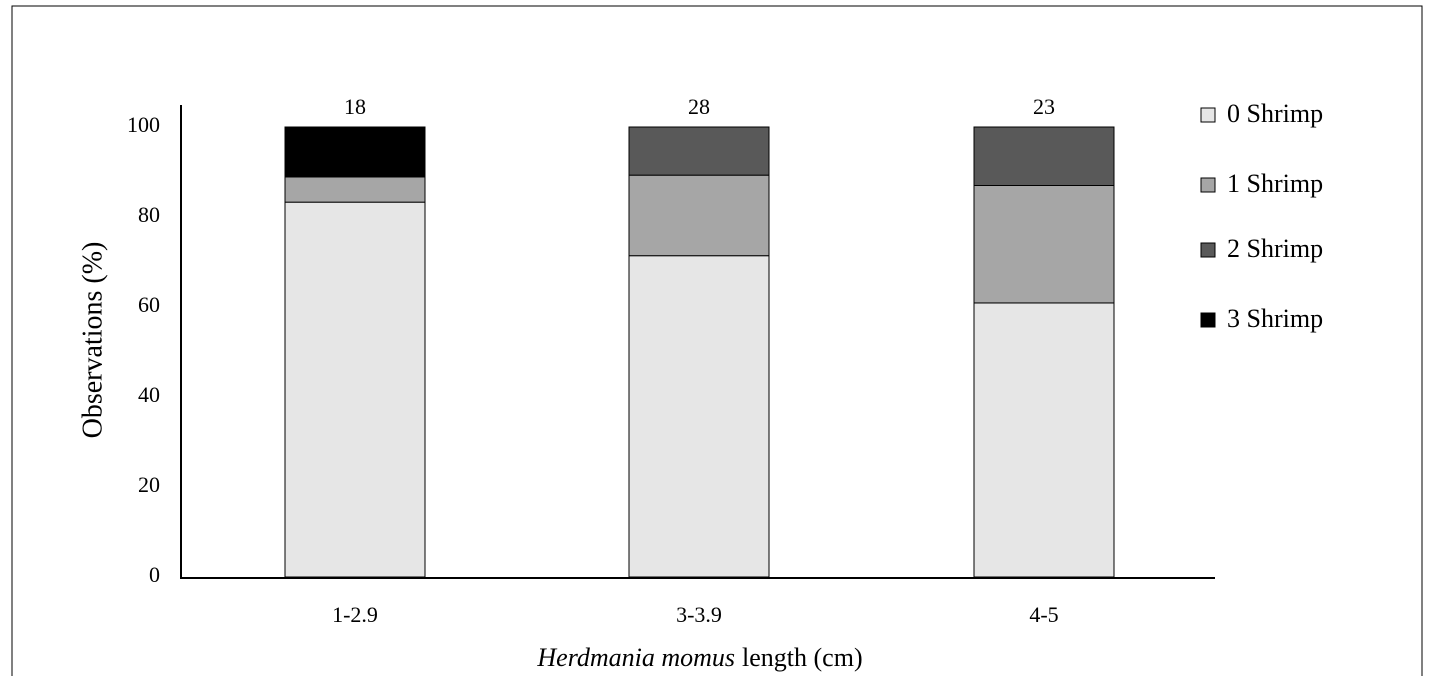 The height and width of the screenshot is (676, 1430). What do you see at coordinates (1275, 183) in the screenshot?
I see `legend-label: 1 Shrimp` at bounding box center [1275, 183].